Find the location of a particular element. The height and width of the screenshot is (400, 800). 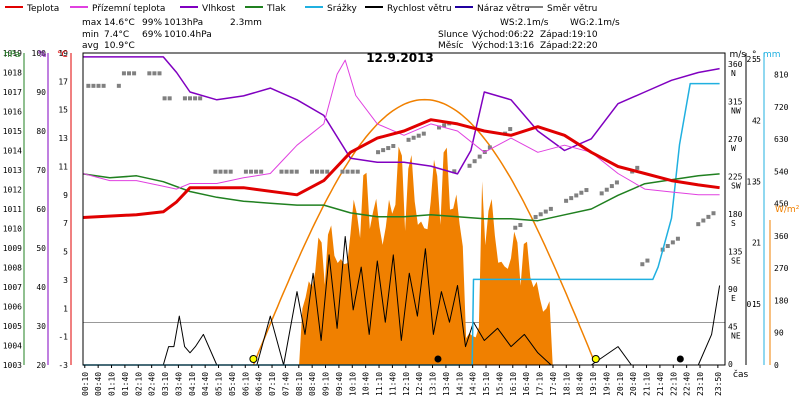

wm2-tick-label: 450 is located at coordinates (781, 204).